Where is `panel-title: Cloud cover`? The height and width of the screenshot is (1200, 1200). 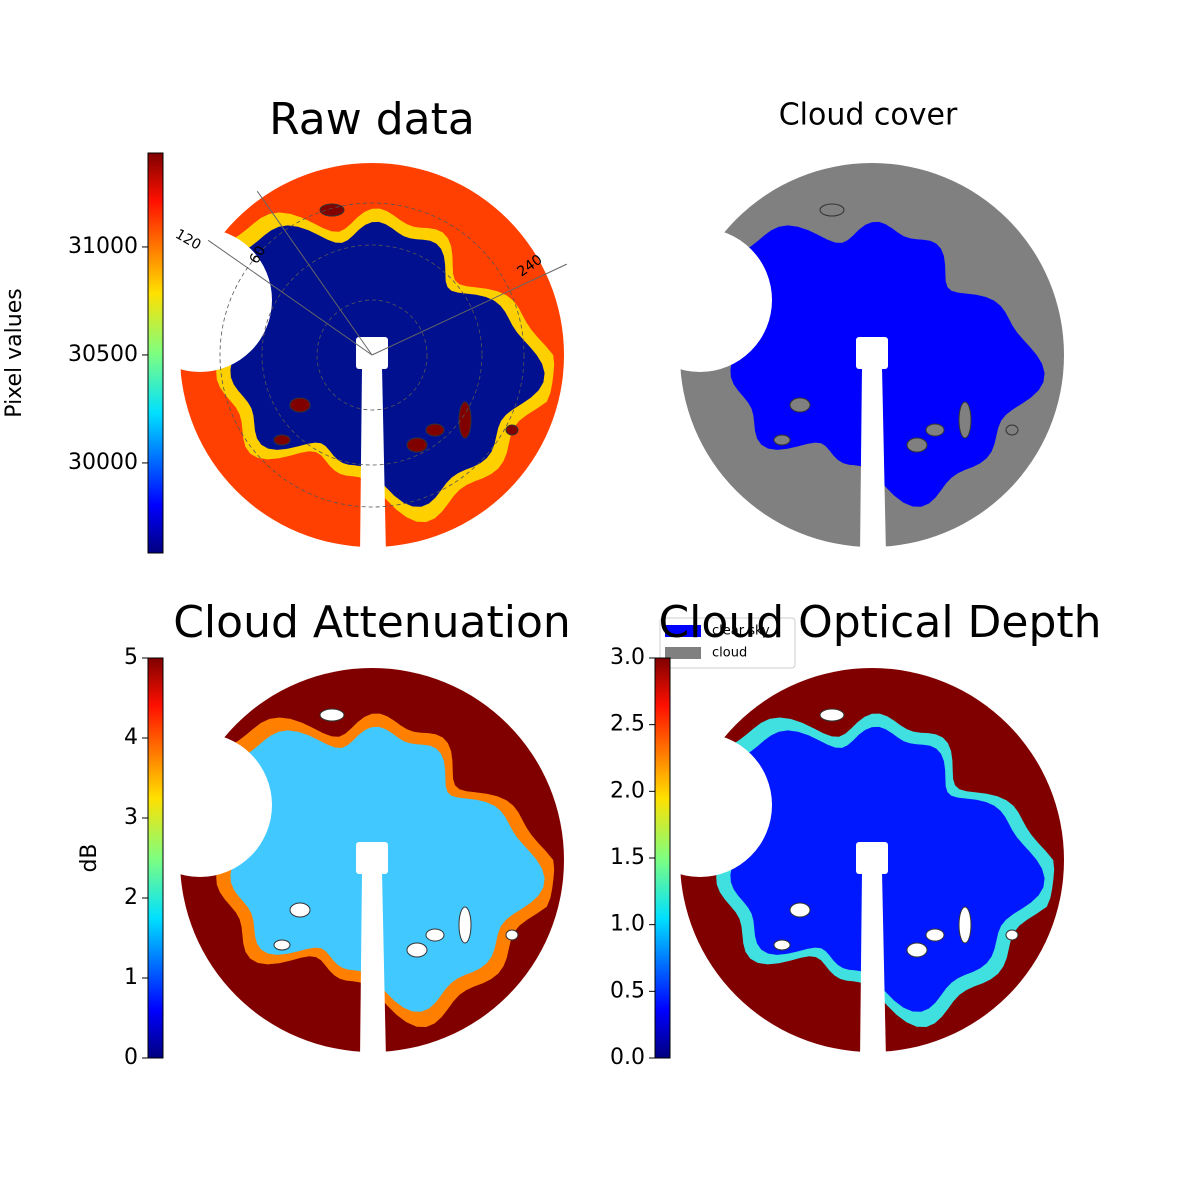
panel-title: Cloud cover is located at coordinates (868, 115).